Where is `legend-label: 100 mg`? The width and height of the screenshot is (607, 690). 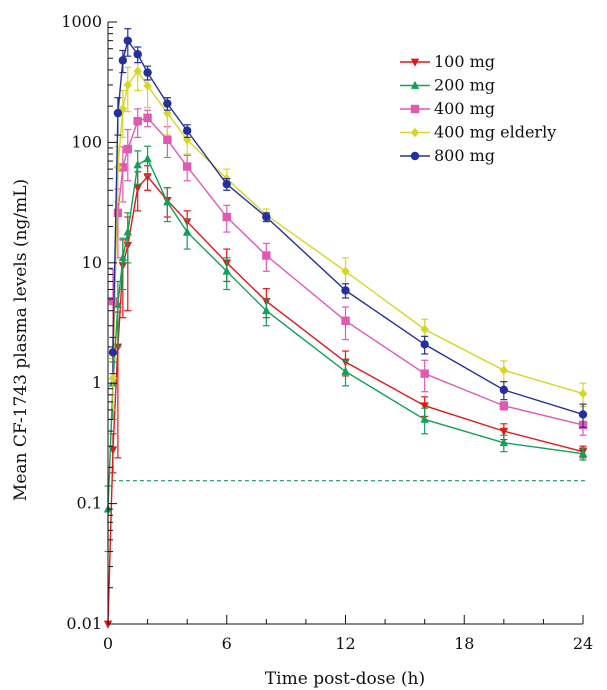 legend-label: 100 mg is located at coordinates (464, 61).